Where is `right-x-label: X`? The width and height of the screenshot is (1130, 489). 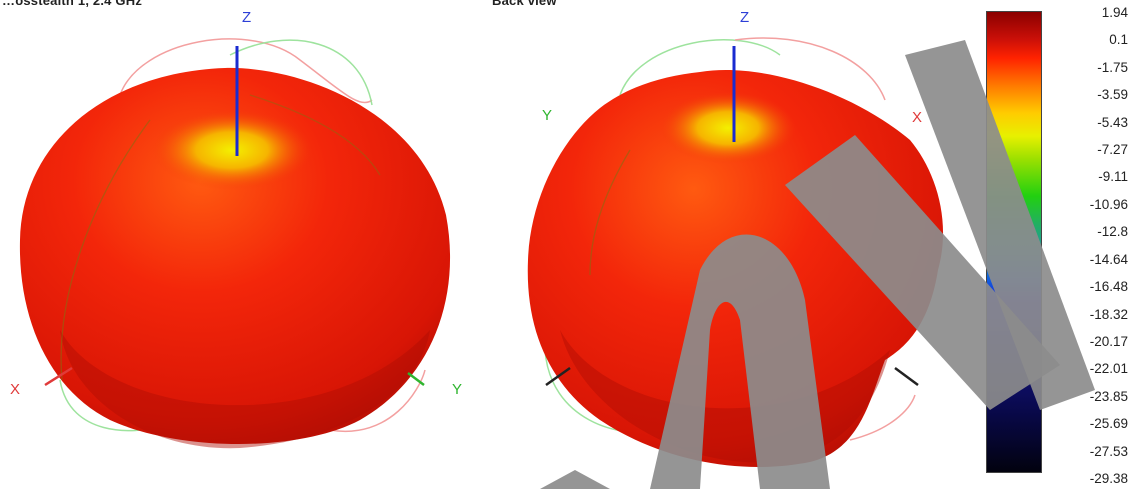 right-x-label: X is located at coordinates (917, 117).